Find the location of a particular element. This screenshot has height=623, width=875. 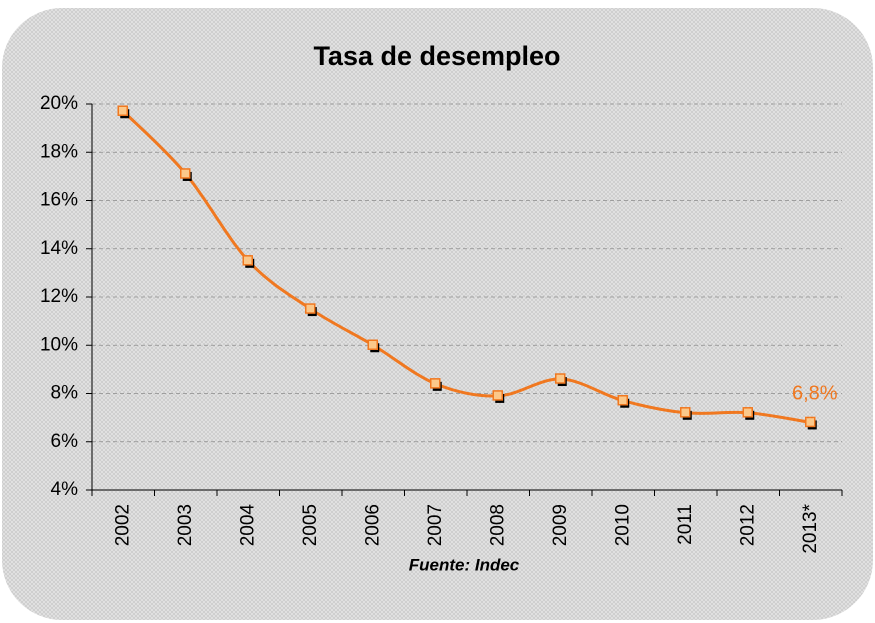

x-tick-label: 2011 is located at coordinates (685, 524).